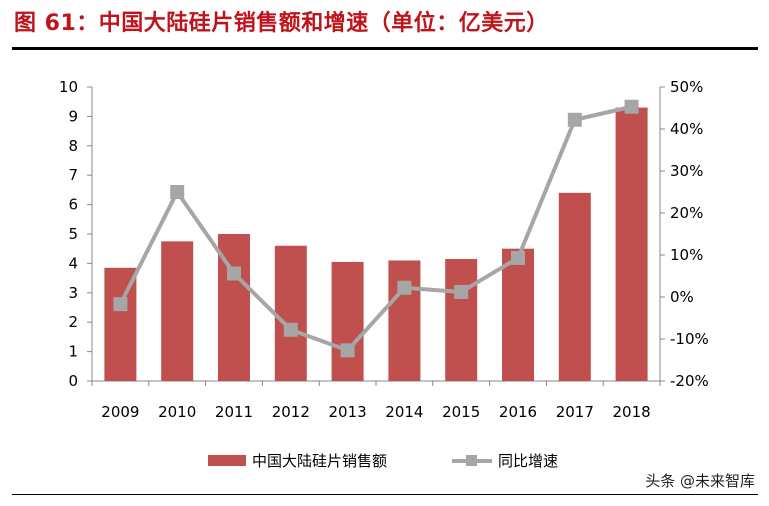 The height and width of the screenshot is (506, 769). I want to click on bar-2015, so click(461, 319).